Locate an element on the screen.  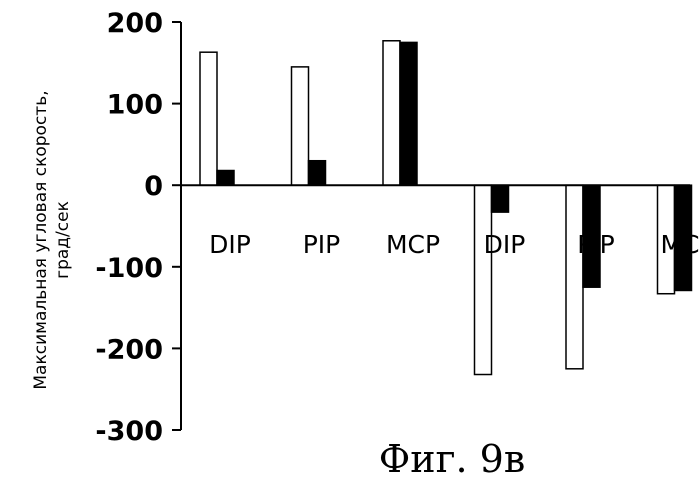
y-tick-label: -300 is located at coordinates (129, 431).